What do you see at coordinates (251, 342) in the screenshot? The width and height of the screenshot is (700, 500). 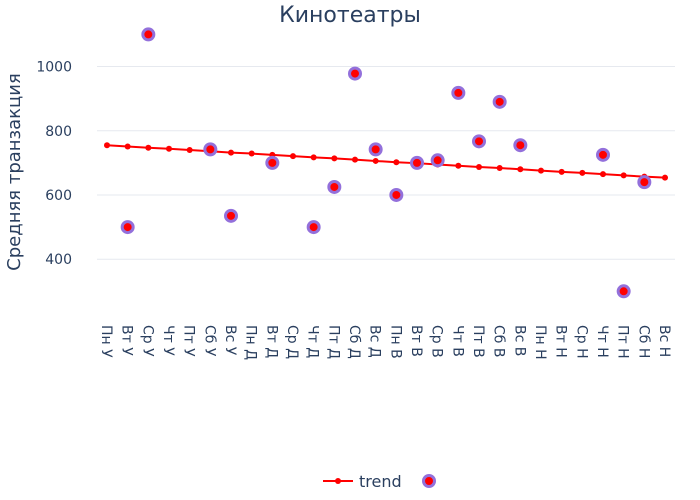 I see `x-tick-label: Пн Д` at bounding box center [251, 342].